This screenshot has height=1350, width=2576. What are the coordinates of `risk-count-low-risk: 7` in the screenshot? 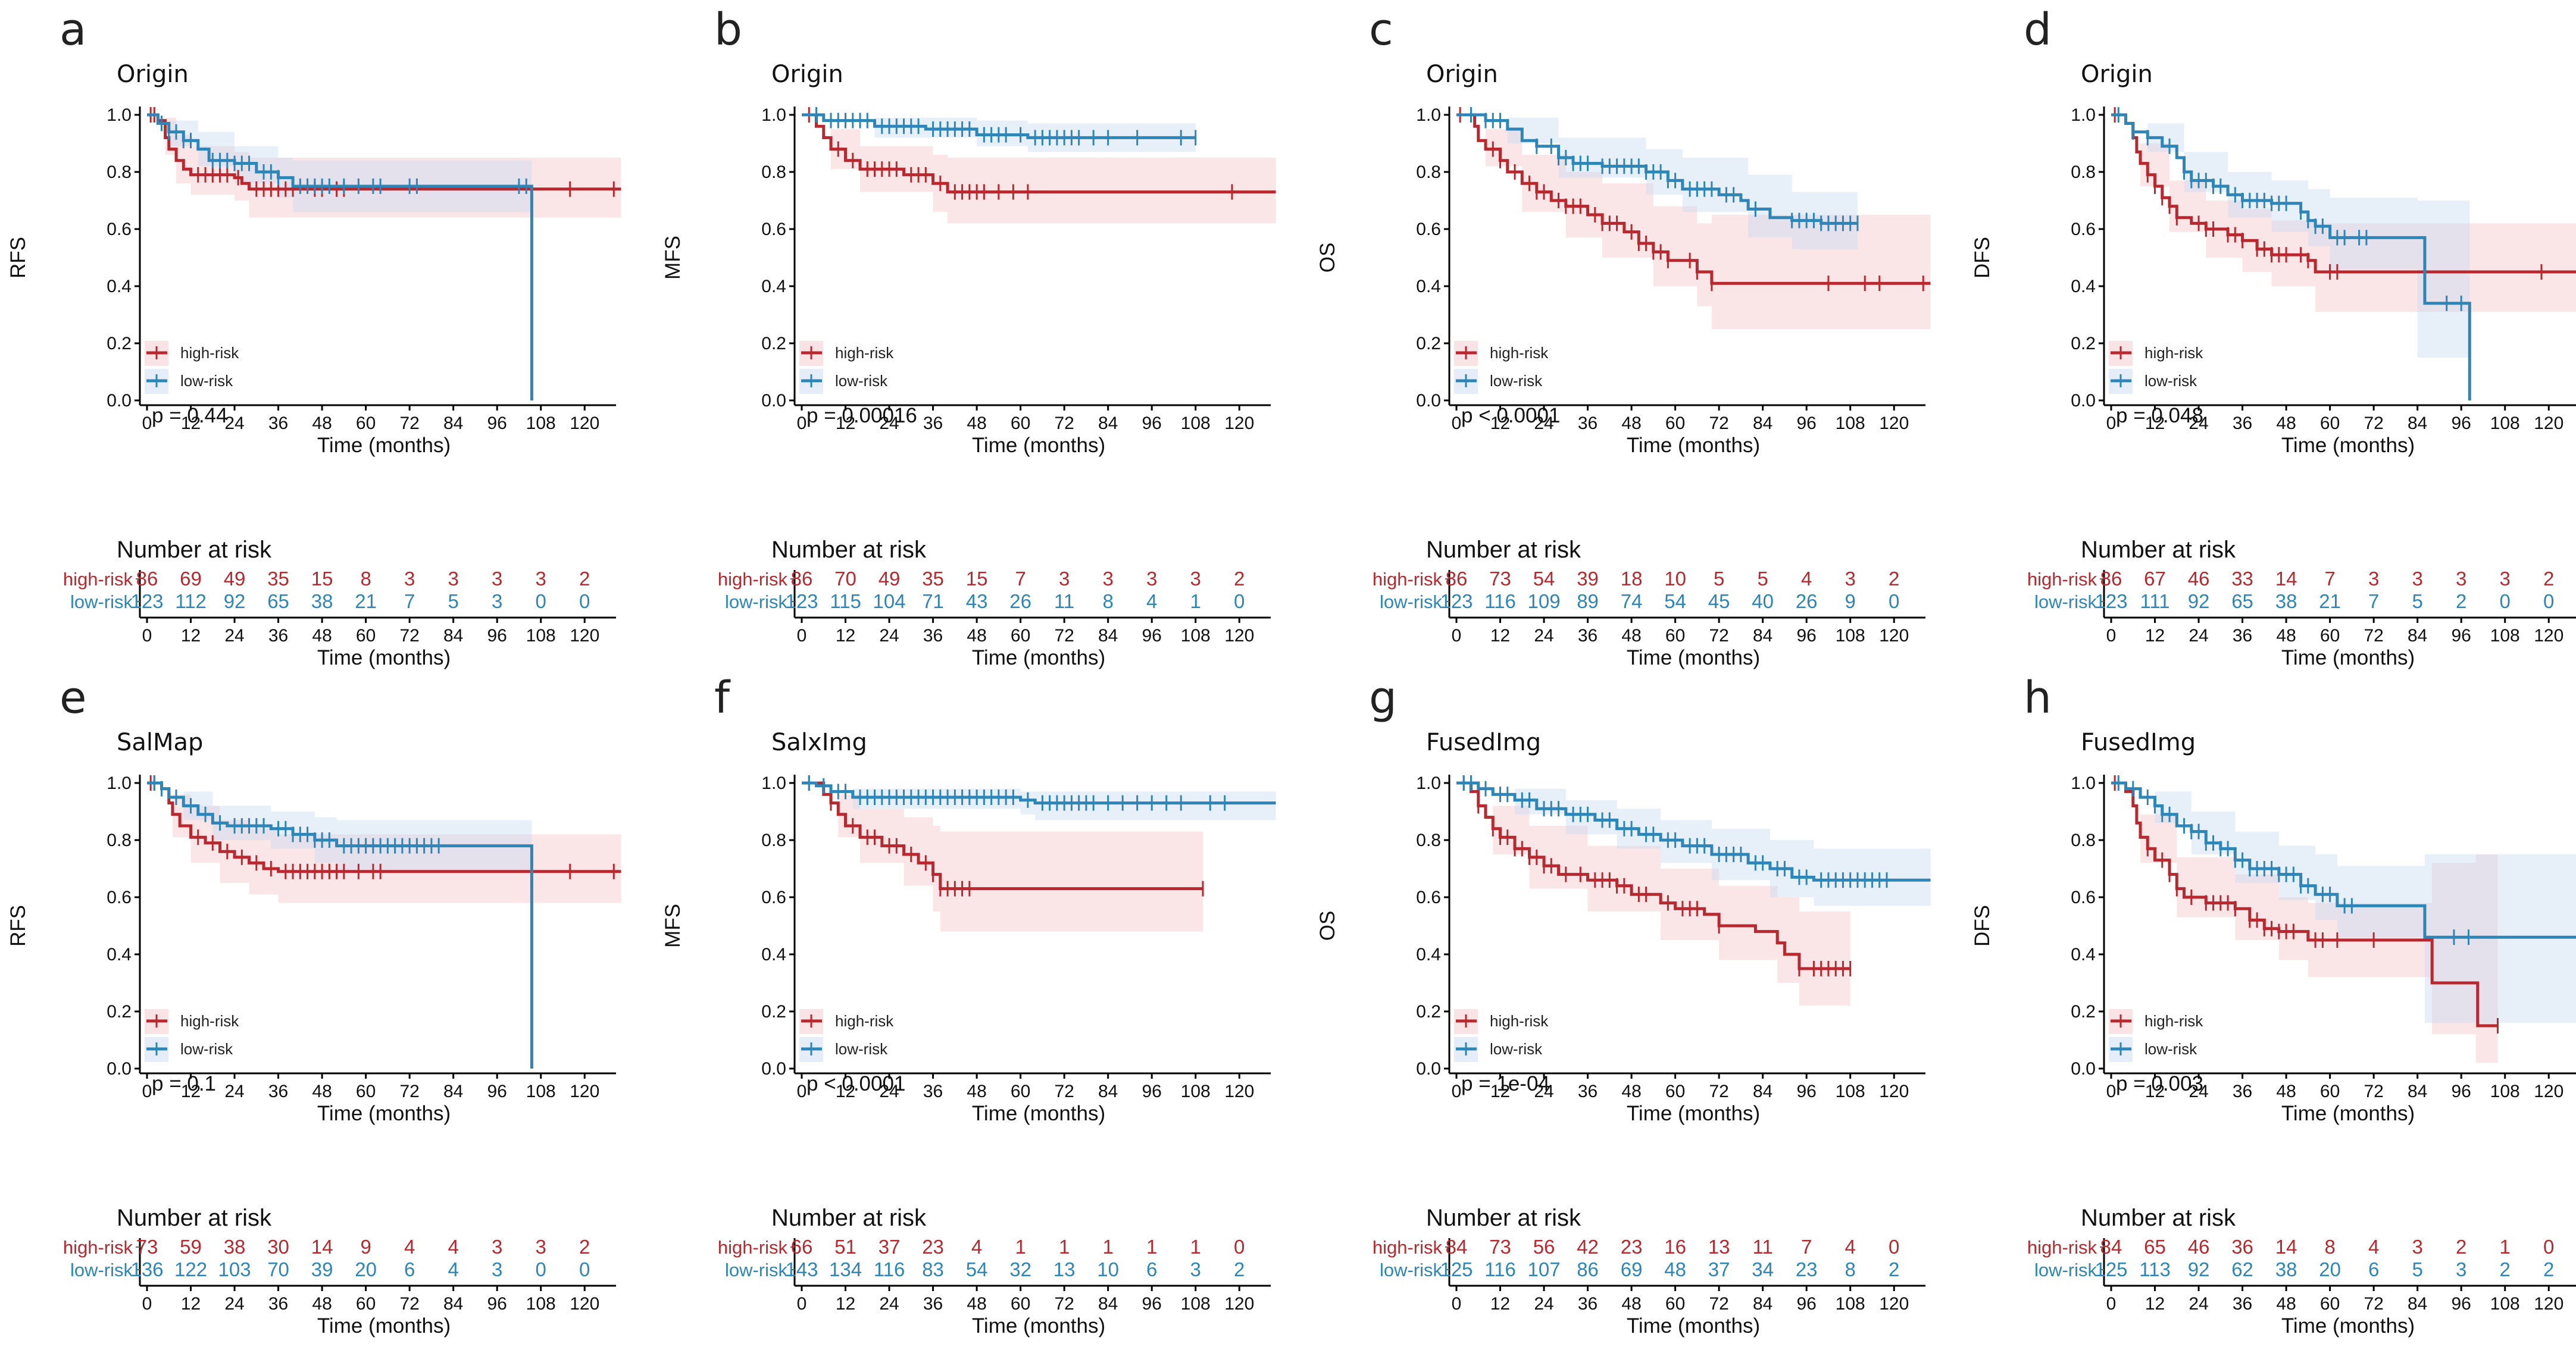 It's located at (2373, 601).